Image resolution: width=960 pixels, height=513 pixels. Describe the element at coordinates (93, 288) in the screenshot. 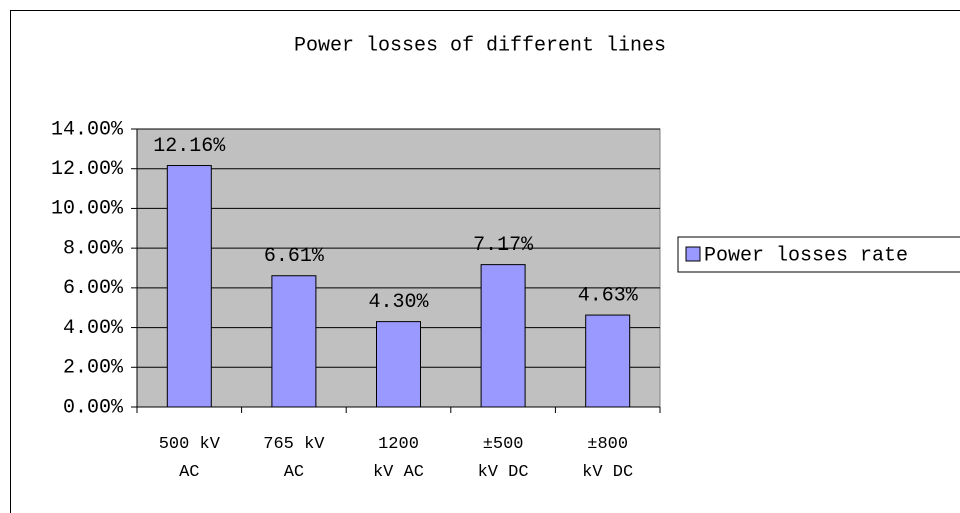

I see `y-tick-label: 6.00%` at that location.